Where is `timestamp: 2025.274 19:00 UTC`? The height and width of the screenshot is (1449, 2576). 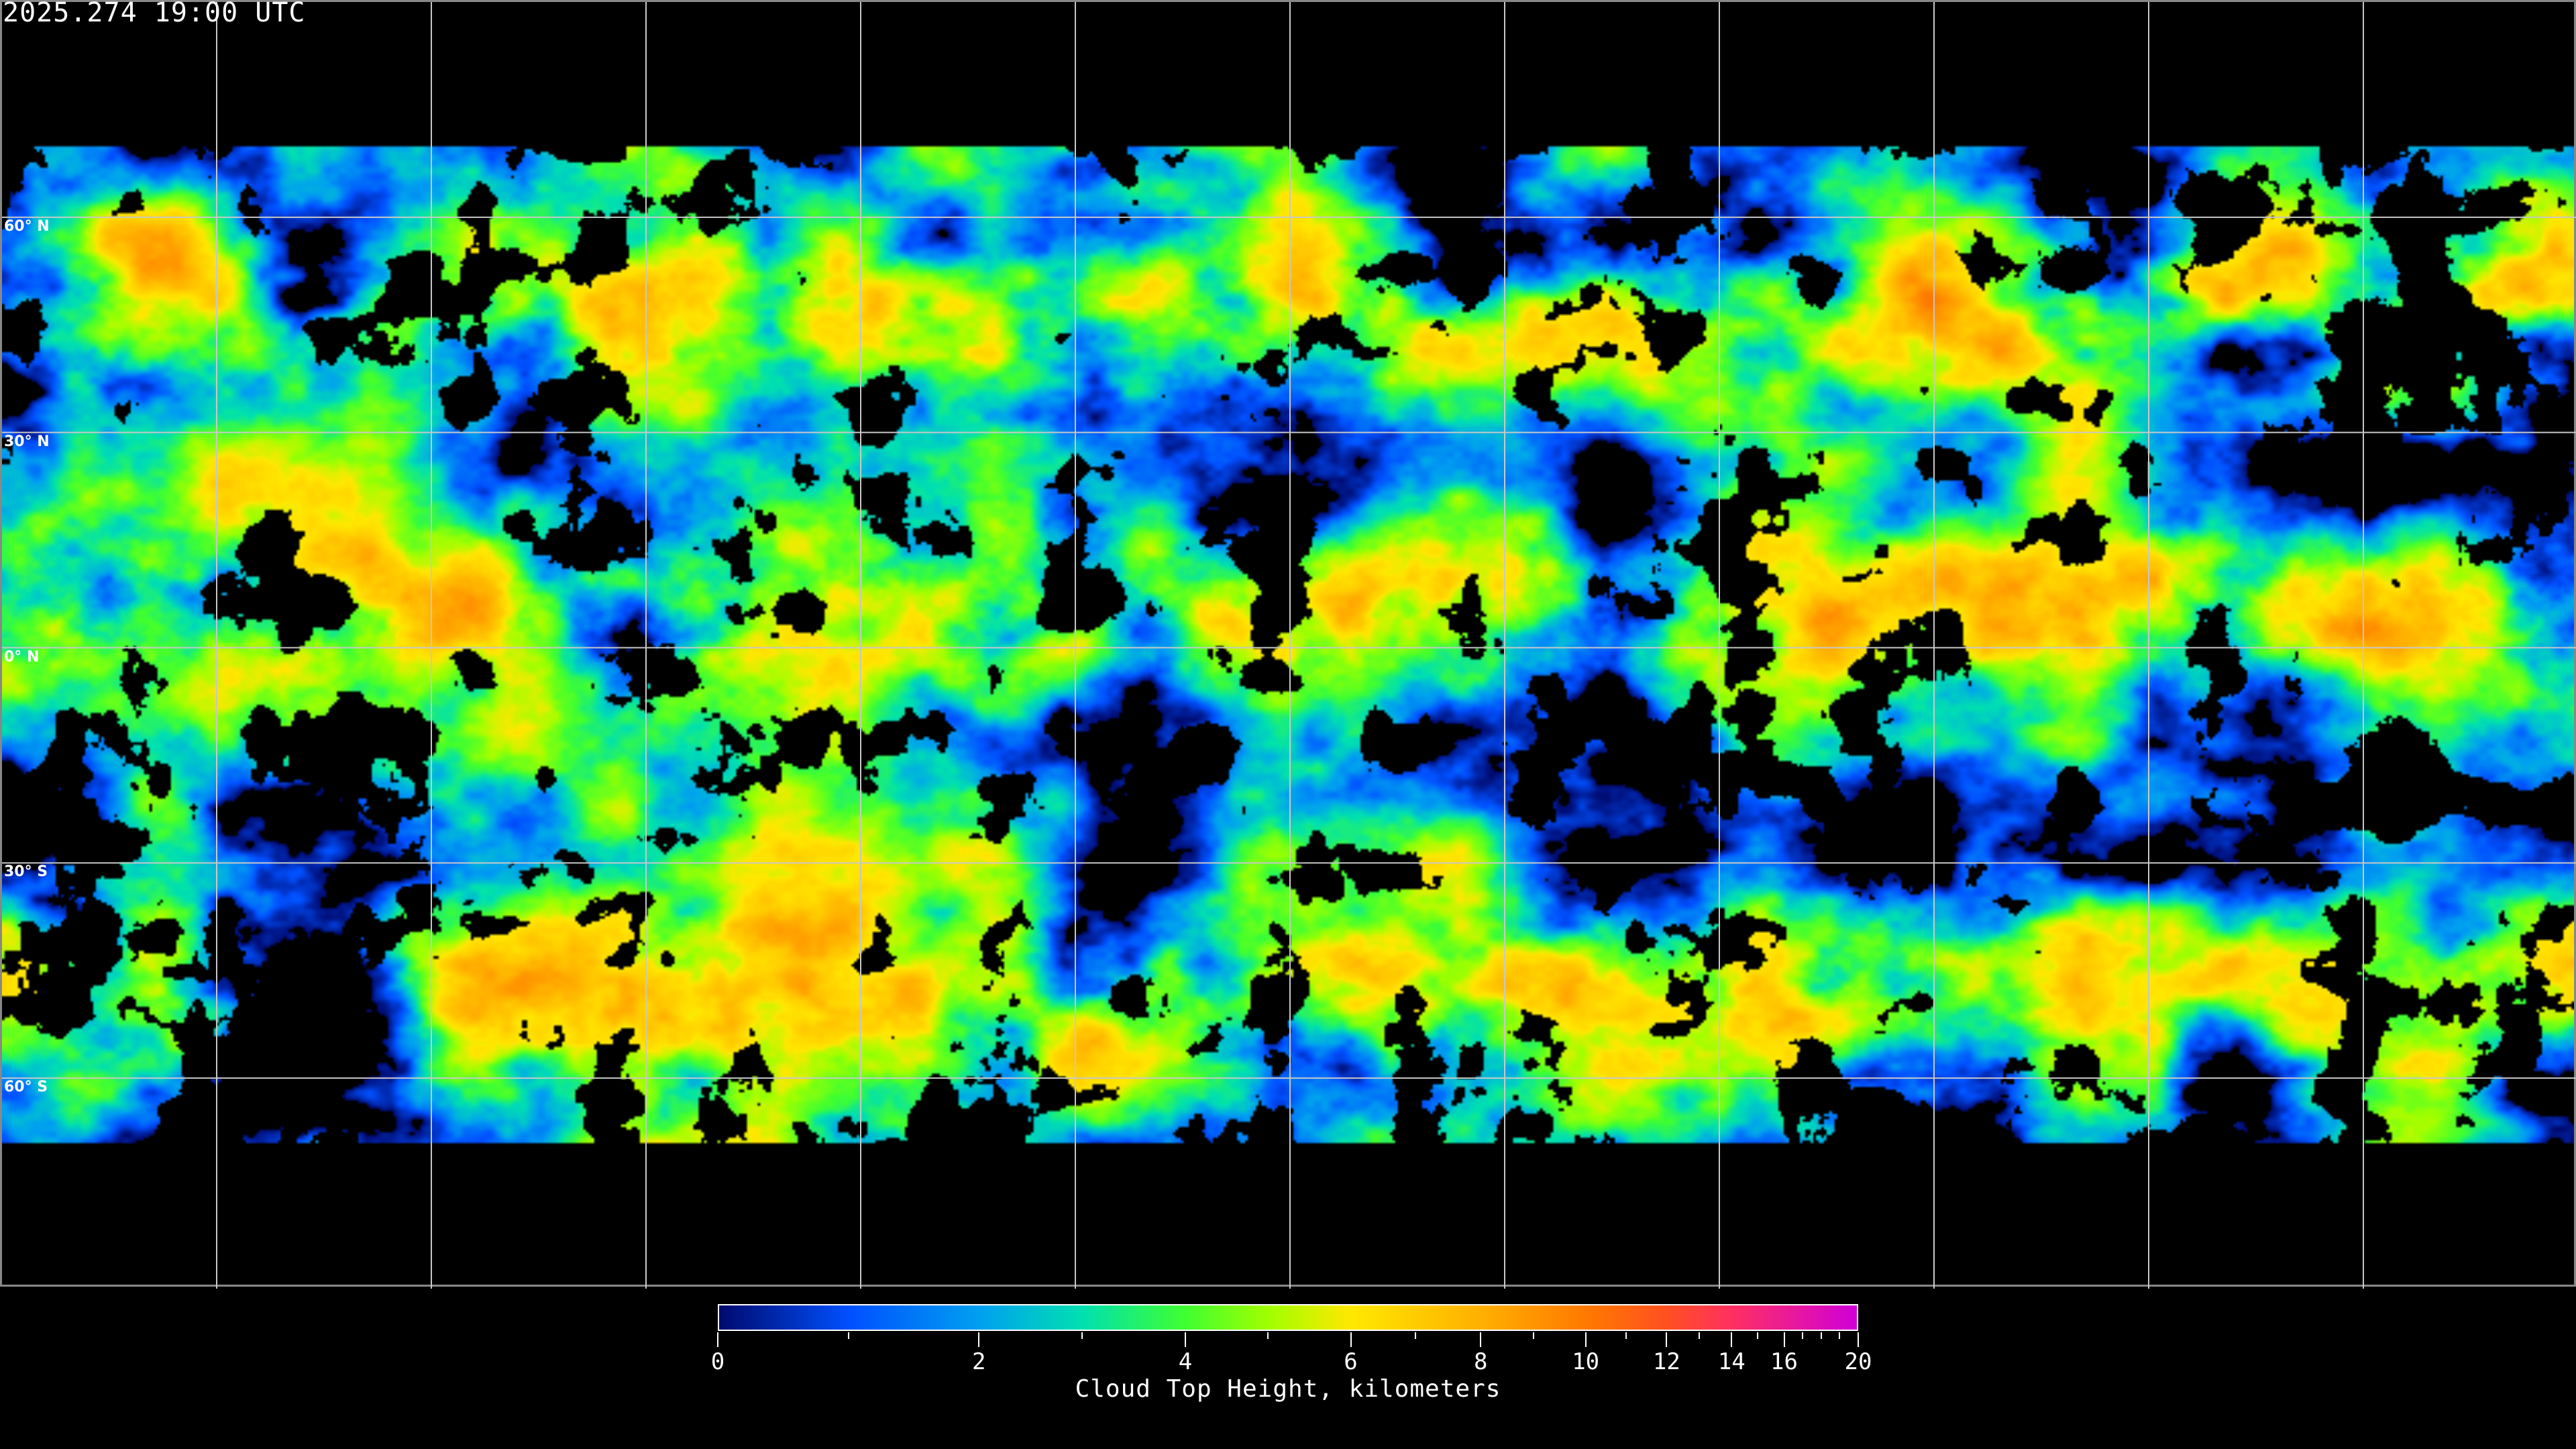 timestamp: 2025.274 19:00 UTC is located at coordinates (154, 14).